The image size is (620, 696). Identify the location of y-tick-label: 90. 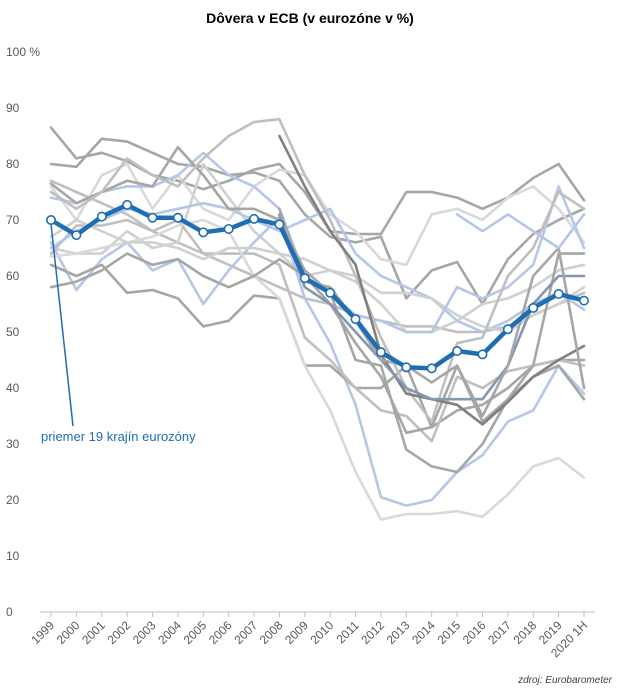
(13, 108).